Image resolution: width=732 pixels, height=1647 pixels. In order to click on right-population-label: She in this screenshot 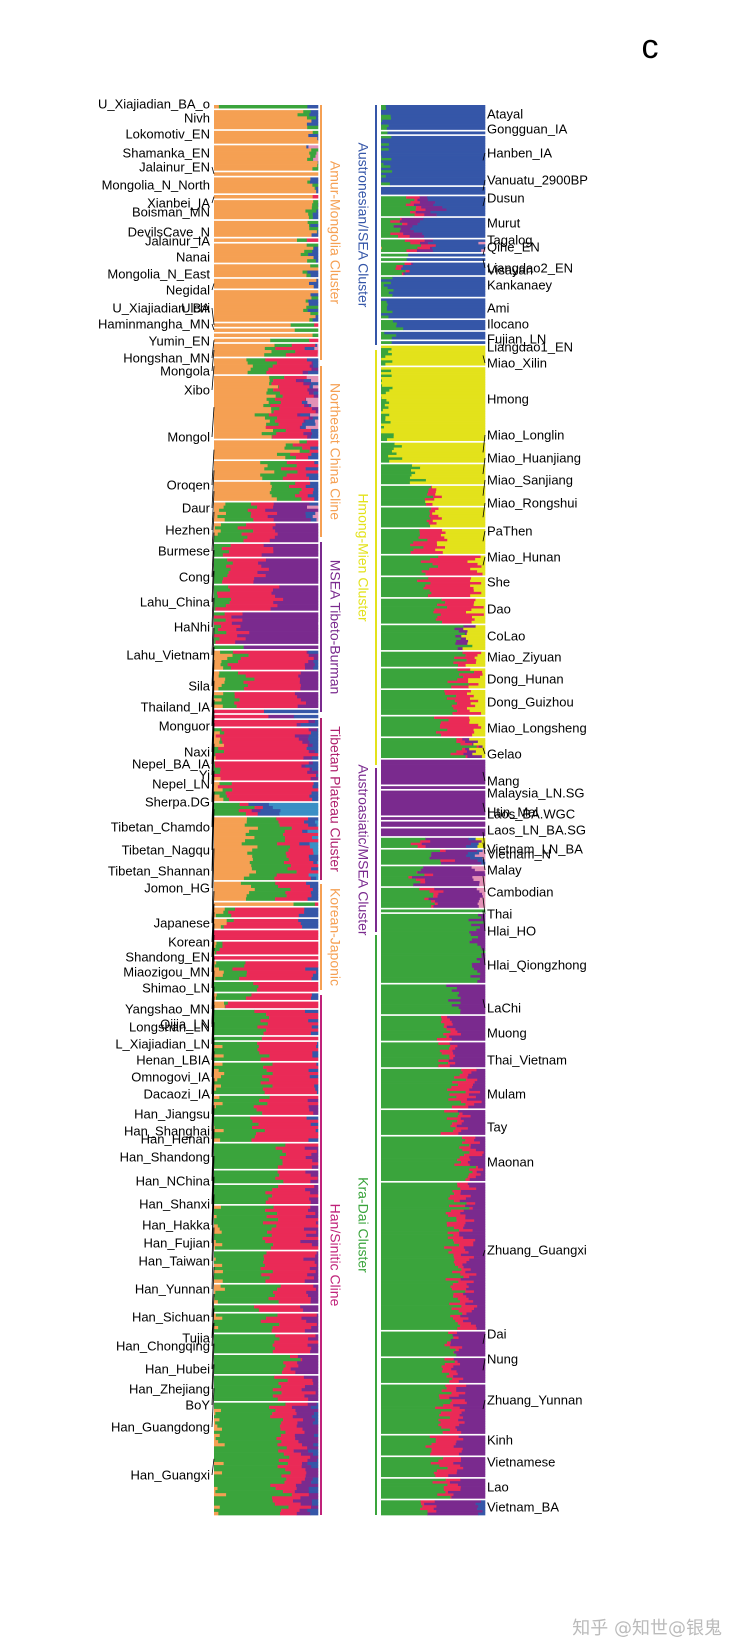, I will do `click(498, 582)`.